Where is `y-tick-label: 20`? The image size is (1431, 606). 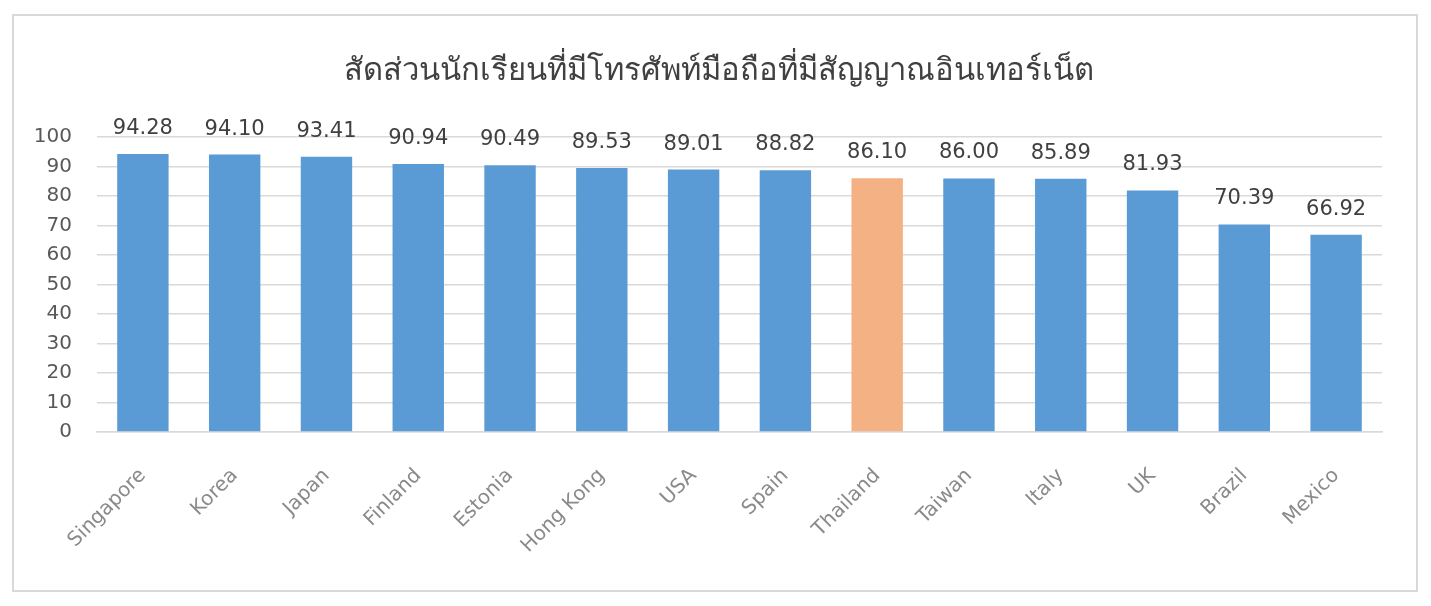
y-tick-label: 20 is located at coordinates (59, 371).